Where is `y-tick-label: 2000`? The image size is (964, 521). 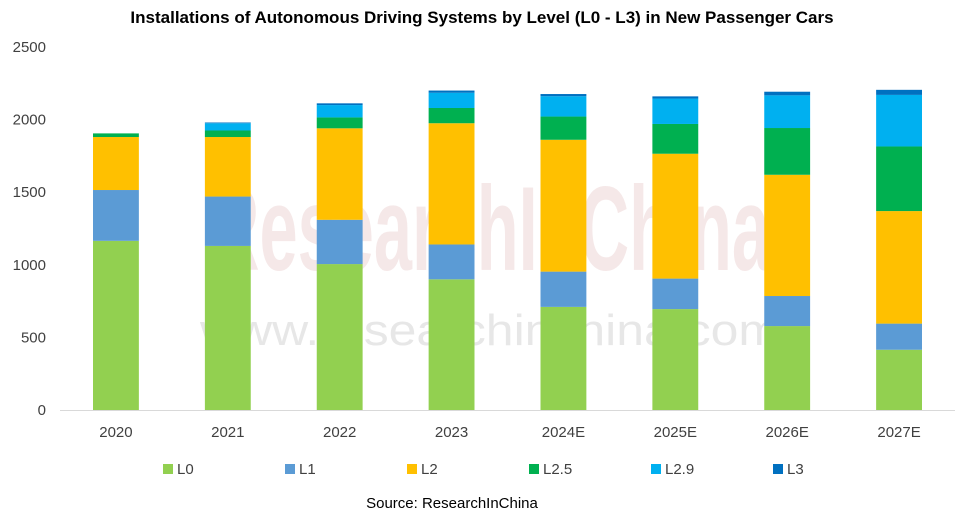 y-tick-label: 2000 is located at coordinates (29, 120).